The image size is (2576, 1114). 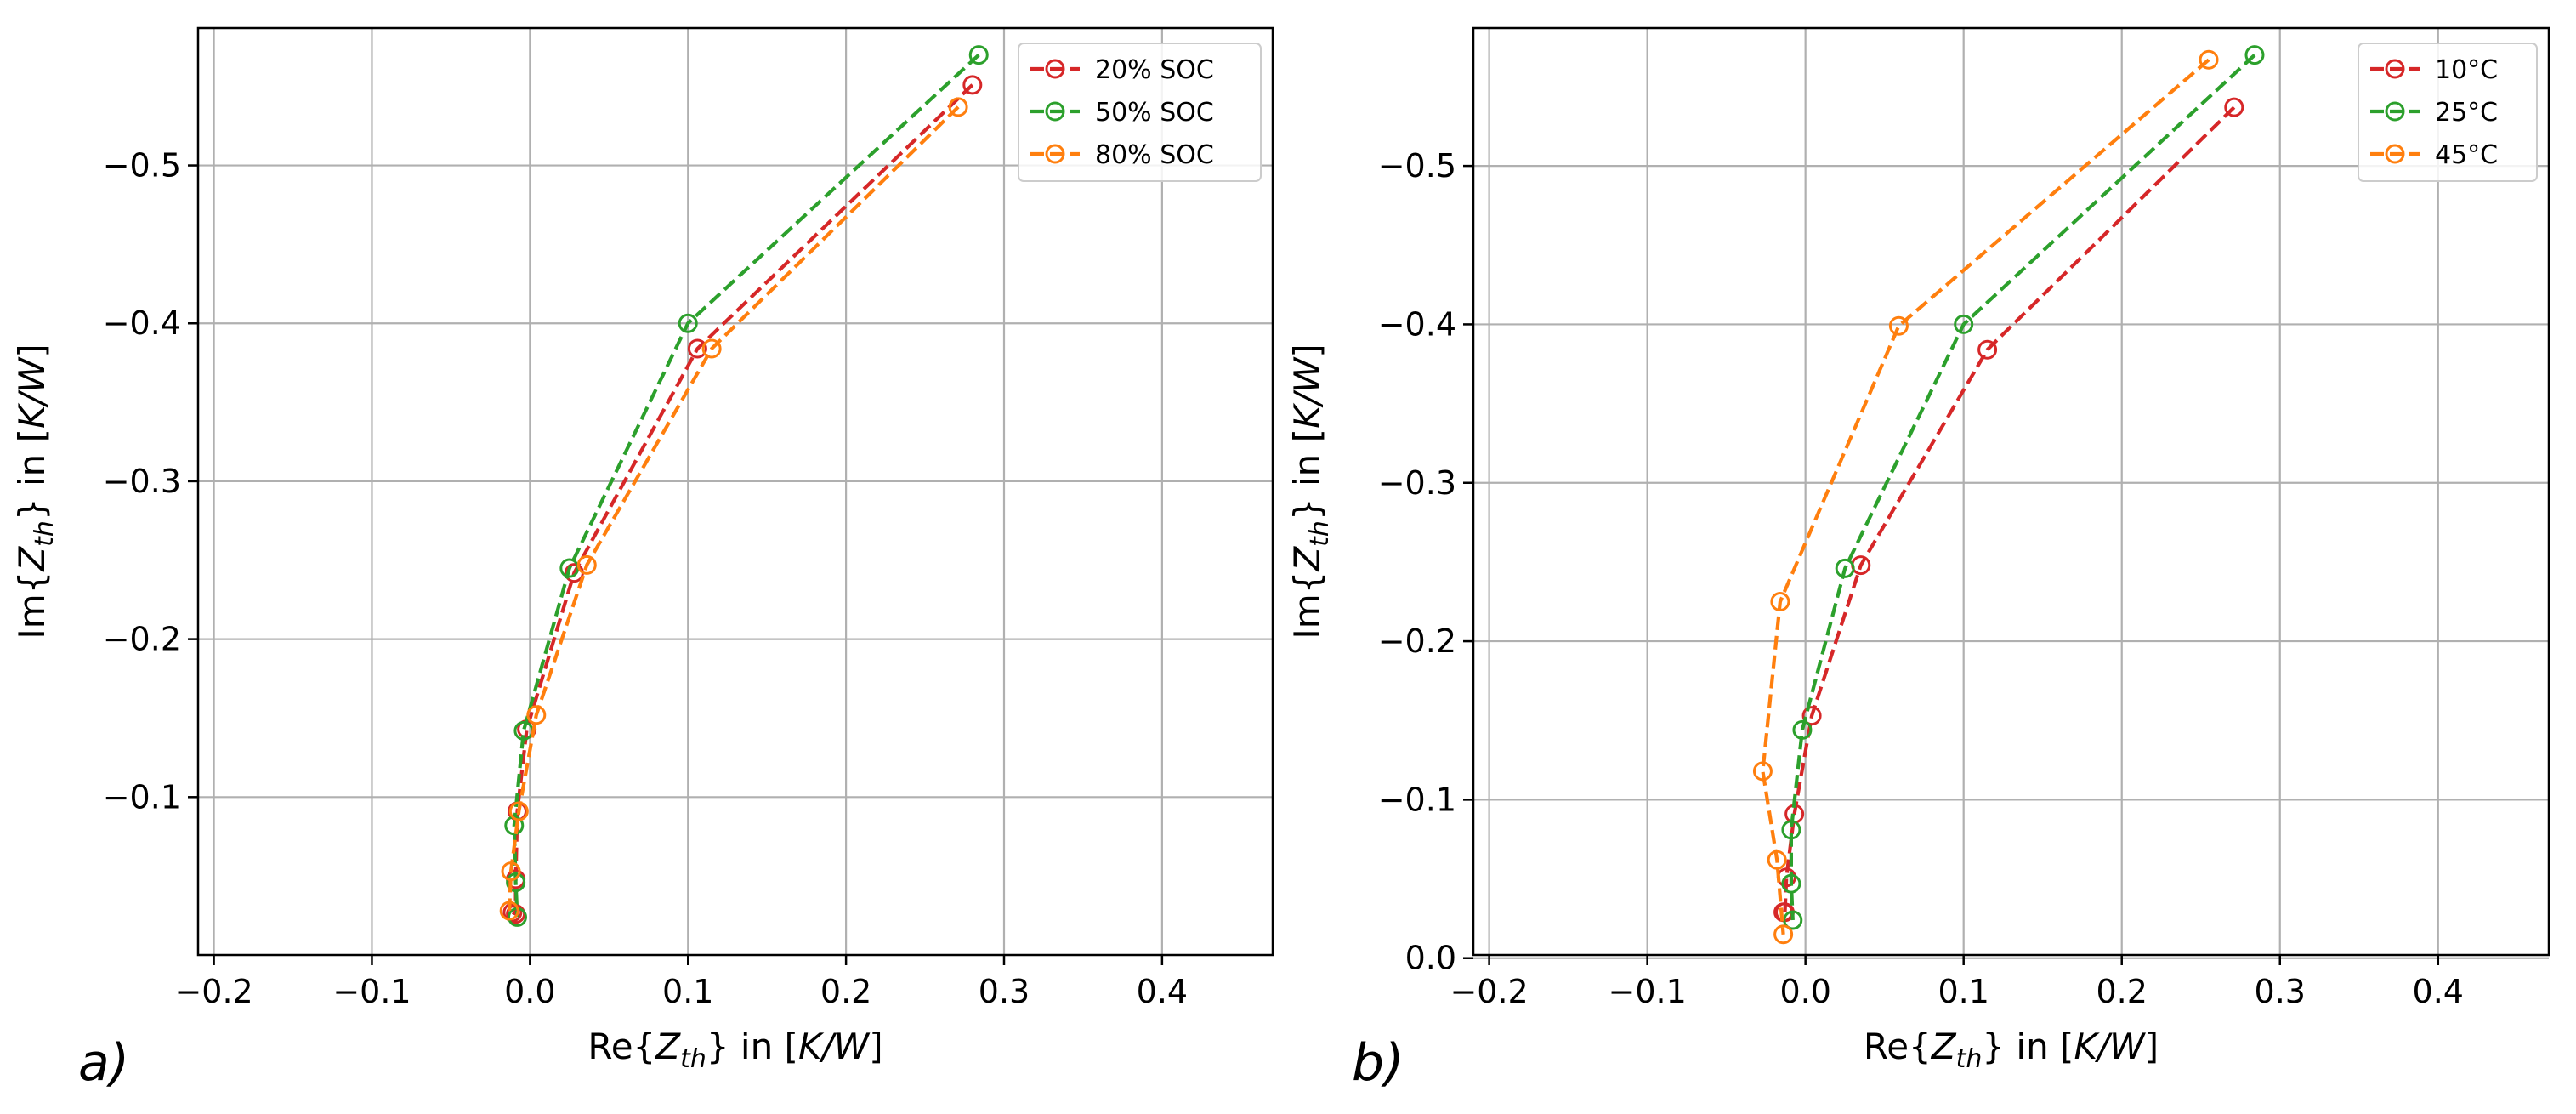 What do you see at coordinates (1155, 70) in the screenshot?
I see `legend-label: 20% SOC` at bounding box center [1155, 70].